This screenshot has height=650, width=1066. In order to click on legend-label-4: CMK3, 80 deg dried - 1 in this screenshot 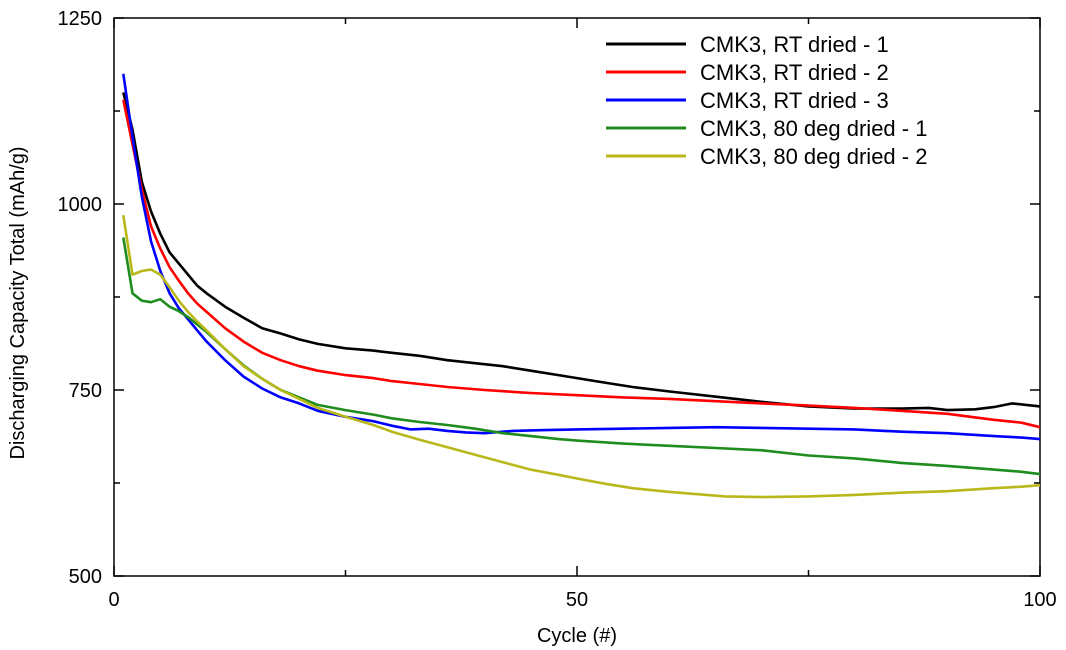, I will do `click(813, 128)`.